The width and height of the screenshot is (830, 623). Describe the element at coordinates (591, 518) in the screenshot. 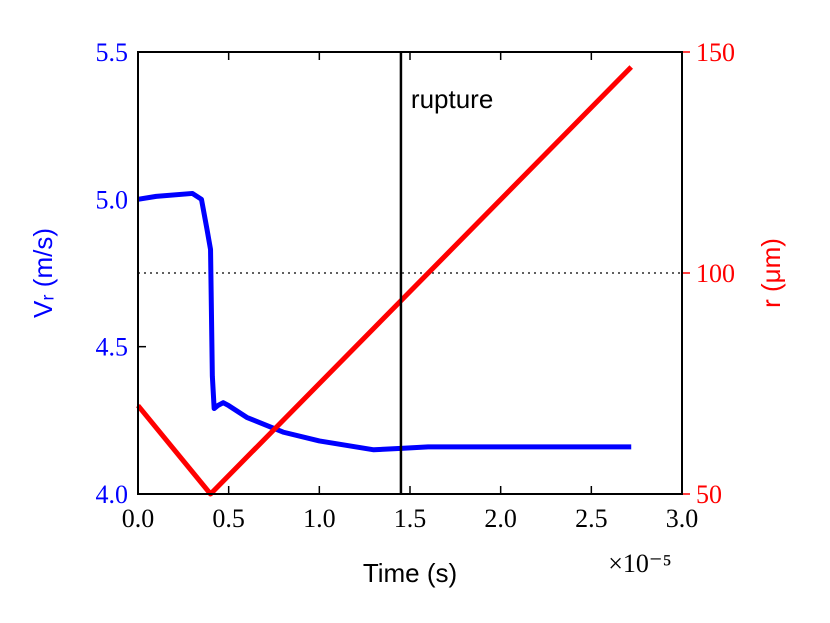

I see `x-tick-label: 2.5` at that location.